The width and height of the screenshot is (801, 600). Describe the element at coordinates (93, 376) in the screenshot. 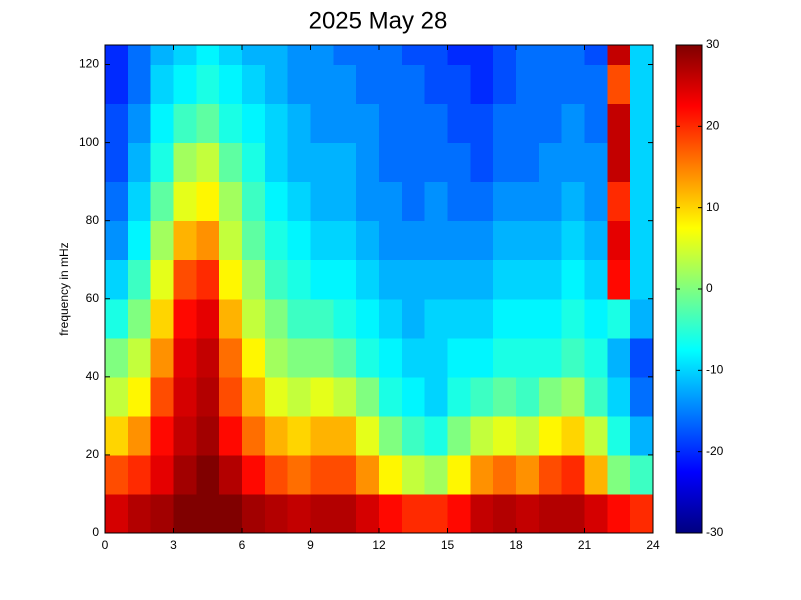

I see `y-tick-label: 40` at that location.